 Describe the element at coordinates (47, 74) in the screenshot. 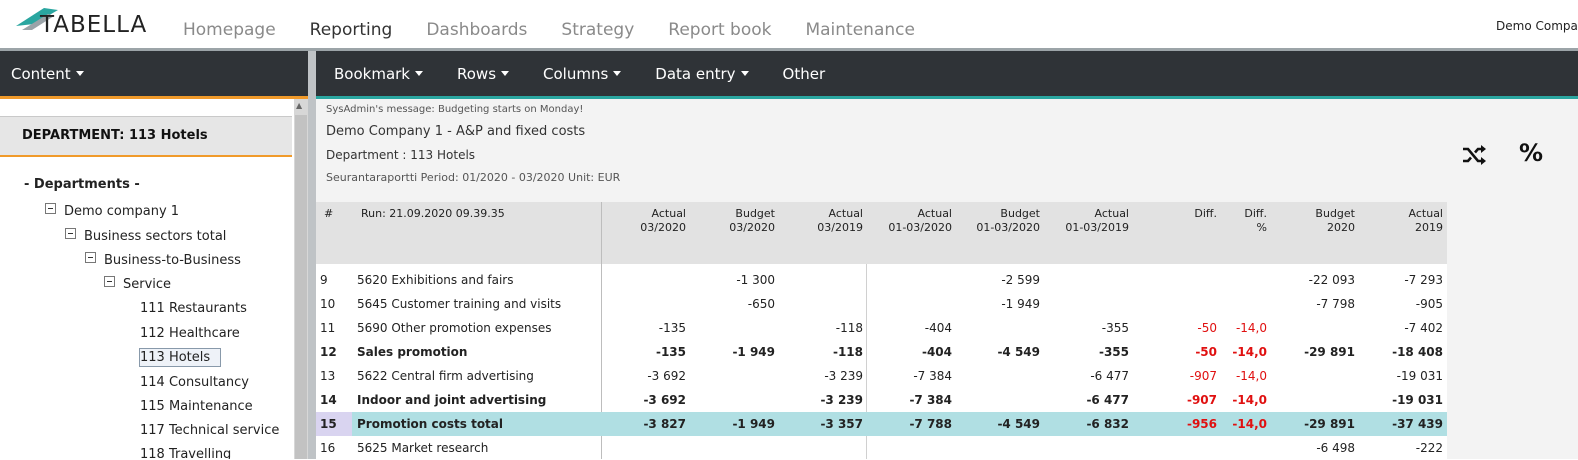

I see `content-menu: Content` at that location.